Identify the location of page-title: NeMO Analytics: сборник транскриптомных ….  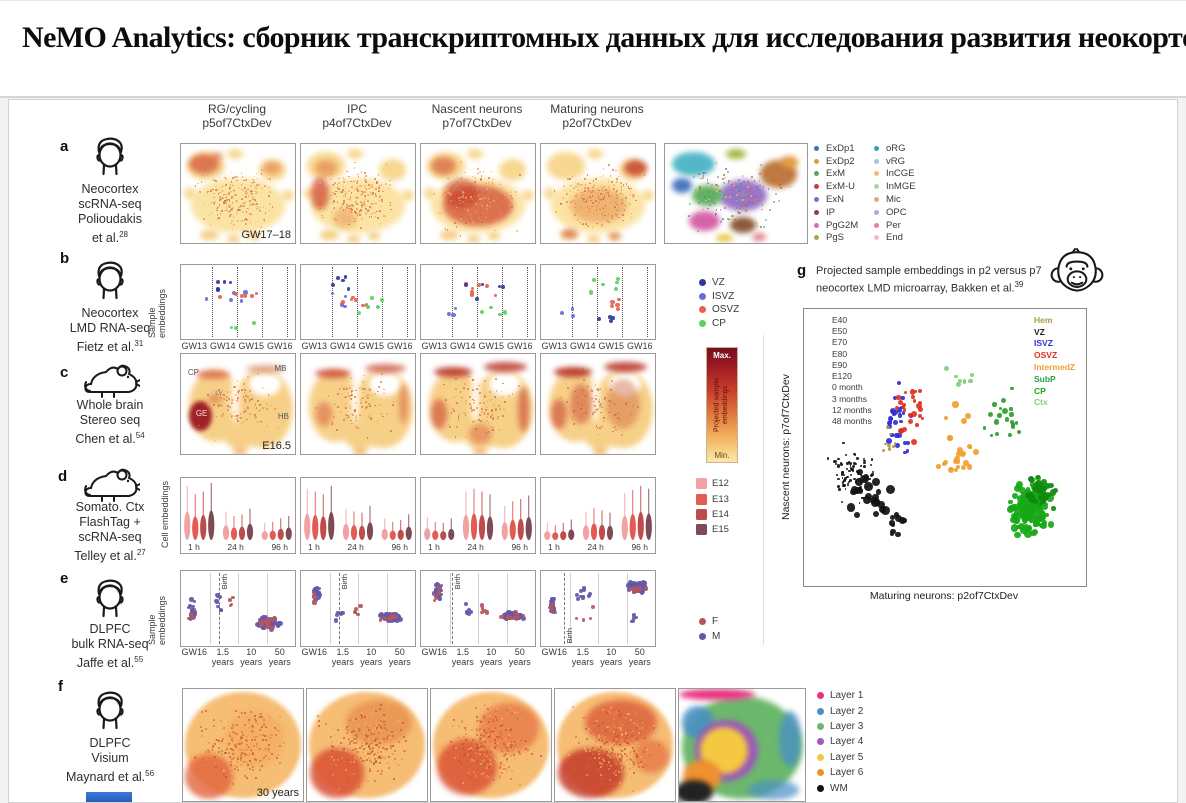
(604, 38).